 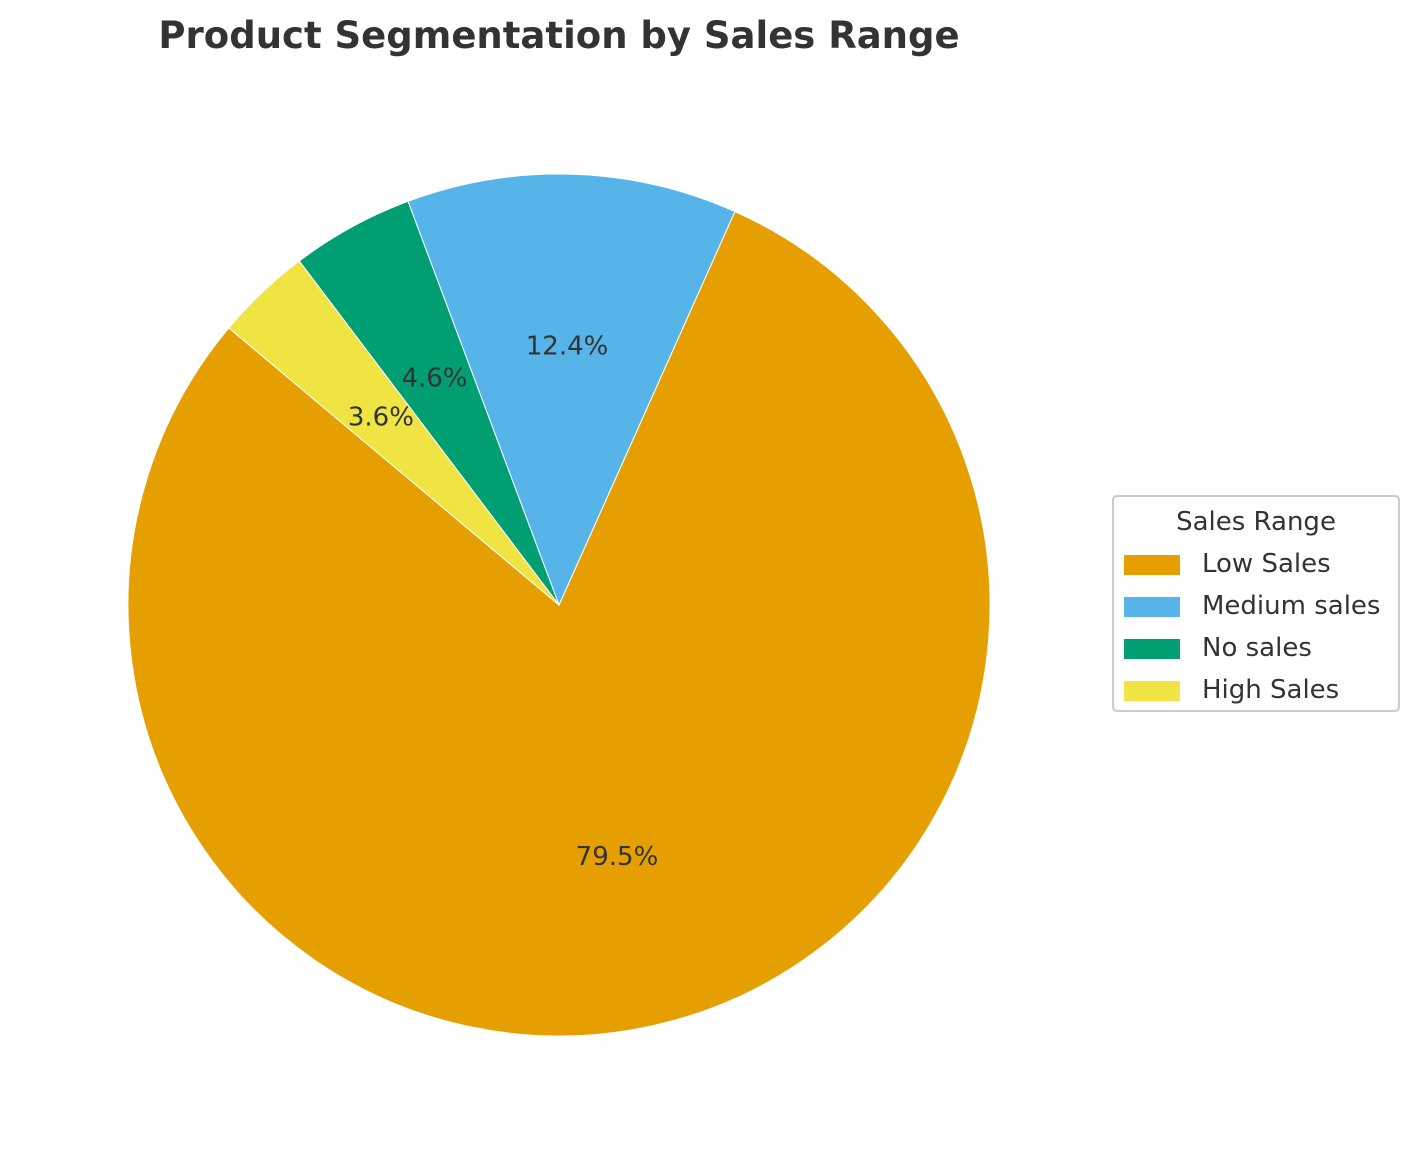 I want to click on legend-label-high-sales: High Sales, so click(x=1270, y=690).